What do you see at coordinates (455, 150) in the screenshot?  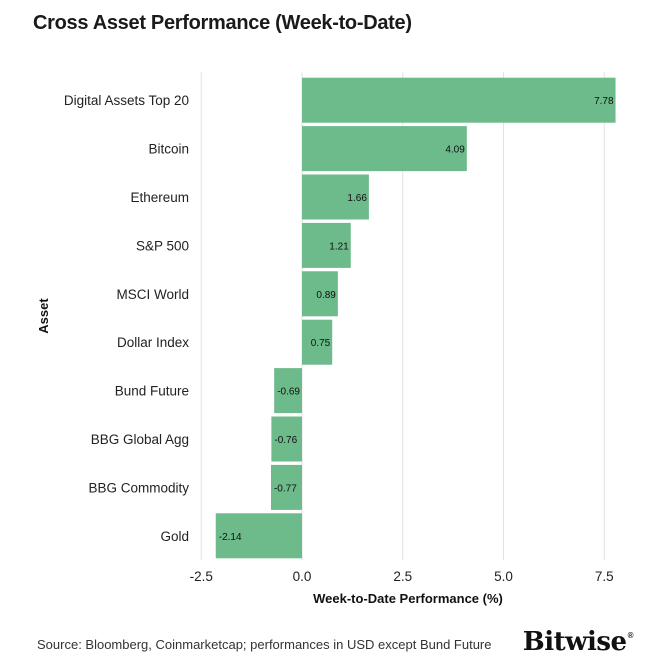 I see `value-label: 4.09` at bounding box center [455, 150].